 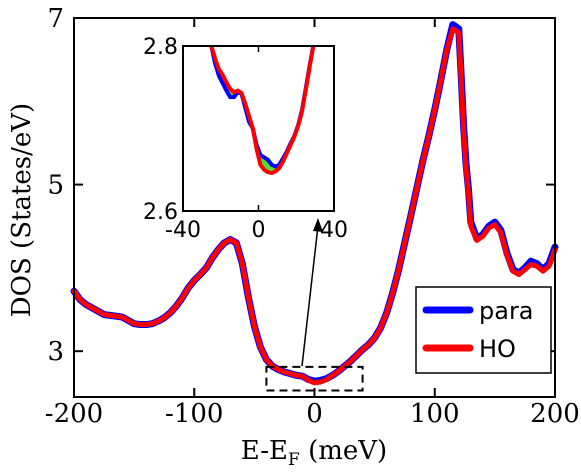 What do you see at coordinates (160, 47) in the screenshot?
I see `inset-y-tick-label: 2.8` at bounding box center [160, 47].